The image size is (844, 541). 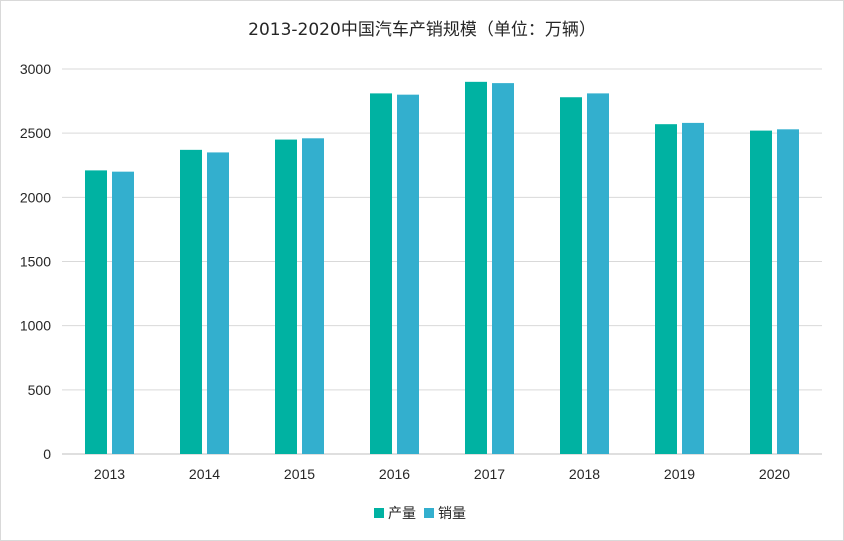 What do you see at coordinates (299, 474) in the screenshot?
I see `x-tick-label: 2015` at bounding box center [299, 474].